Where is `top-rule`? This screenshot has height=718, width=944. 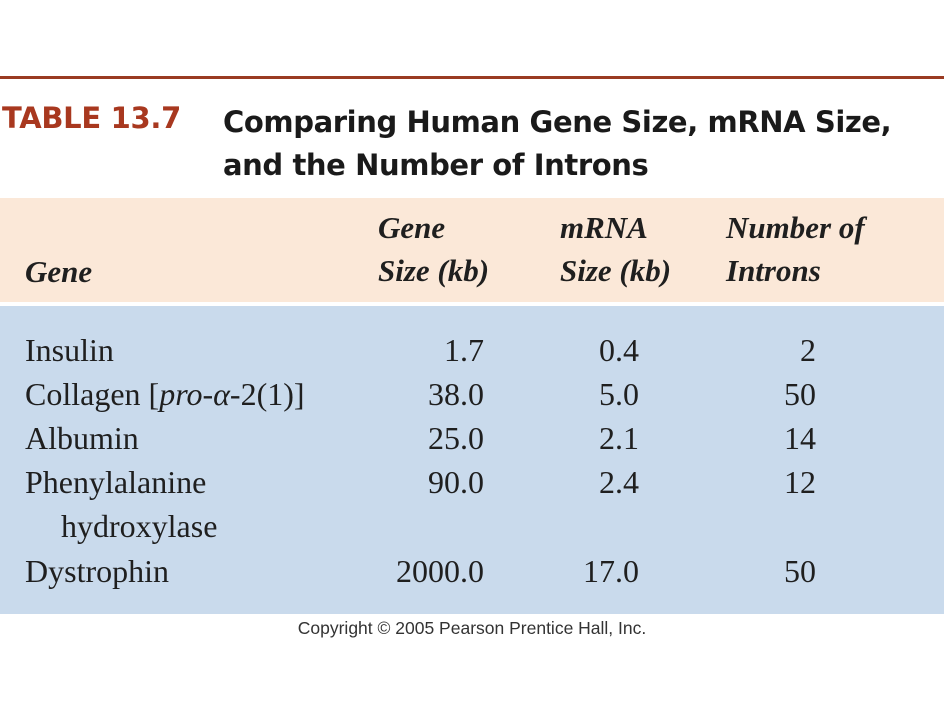
top-rule is located at coordinates (472, 77).